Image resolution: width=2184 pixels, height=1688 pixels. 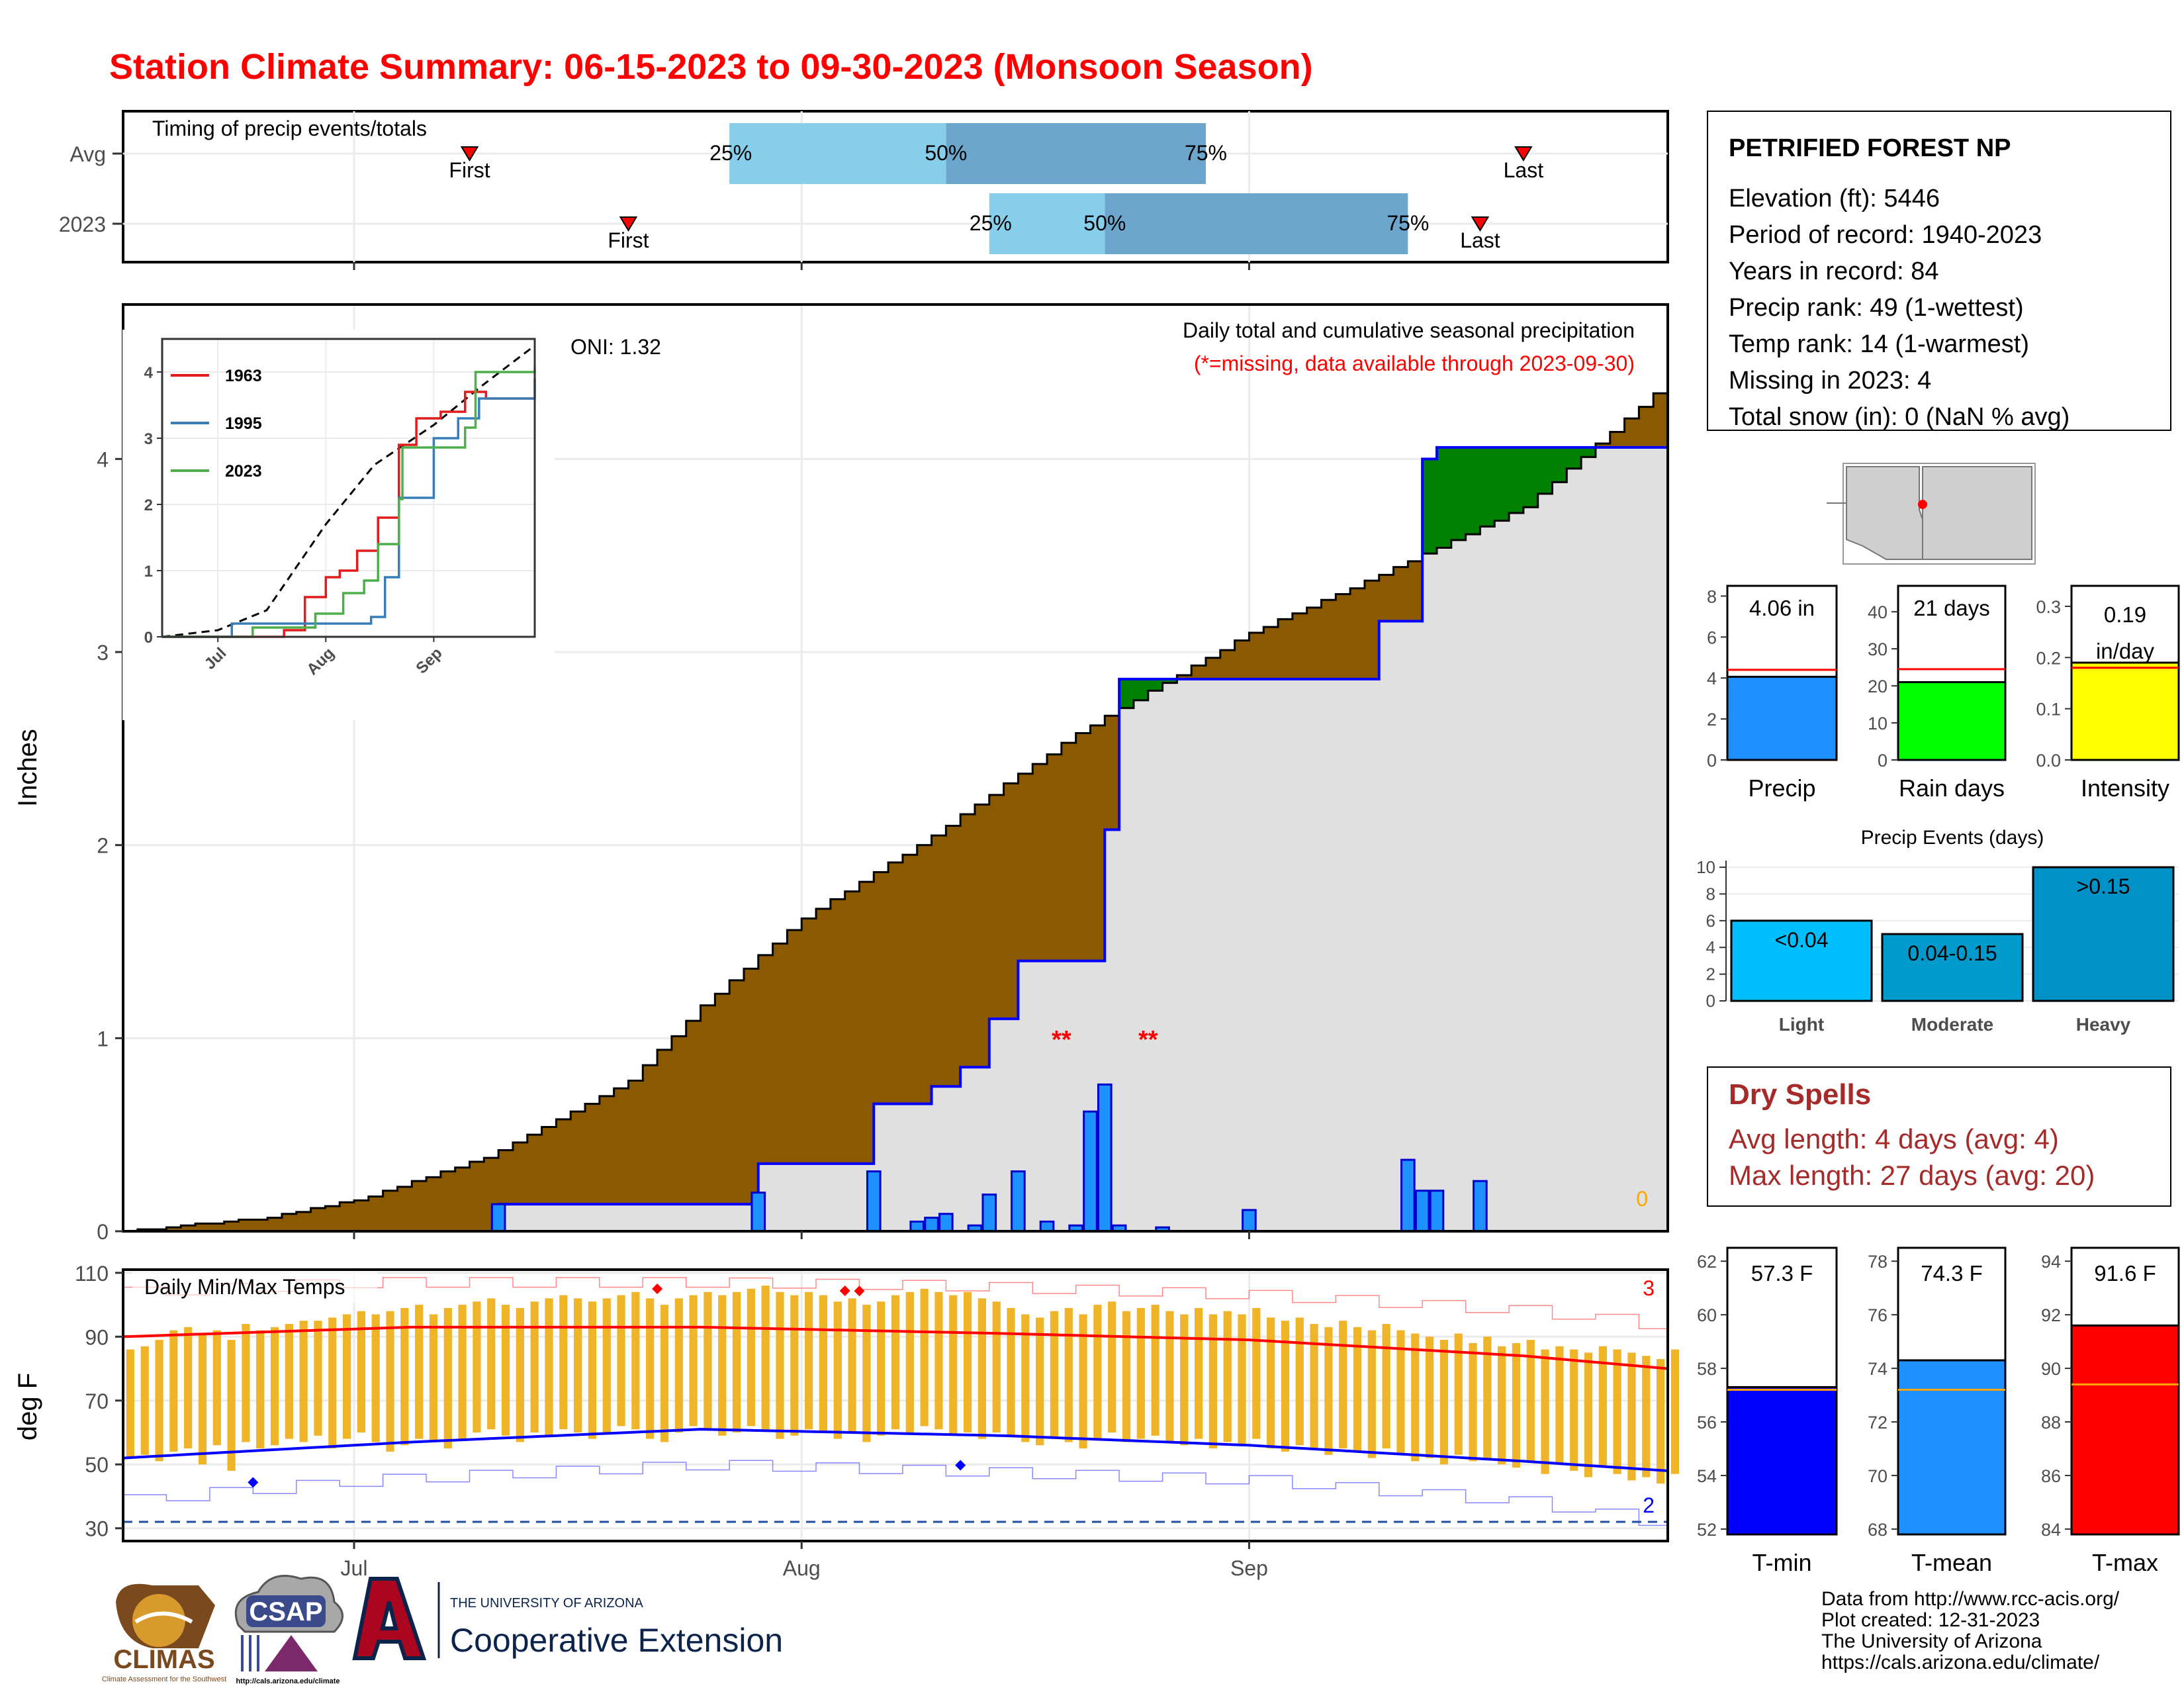 What do you see at coordinates (1900, 417) in the screenshot?
I see `station-info-line: Total snow (in): 0 (NaN % avg)` at bounding box center [1900, 417].